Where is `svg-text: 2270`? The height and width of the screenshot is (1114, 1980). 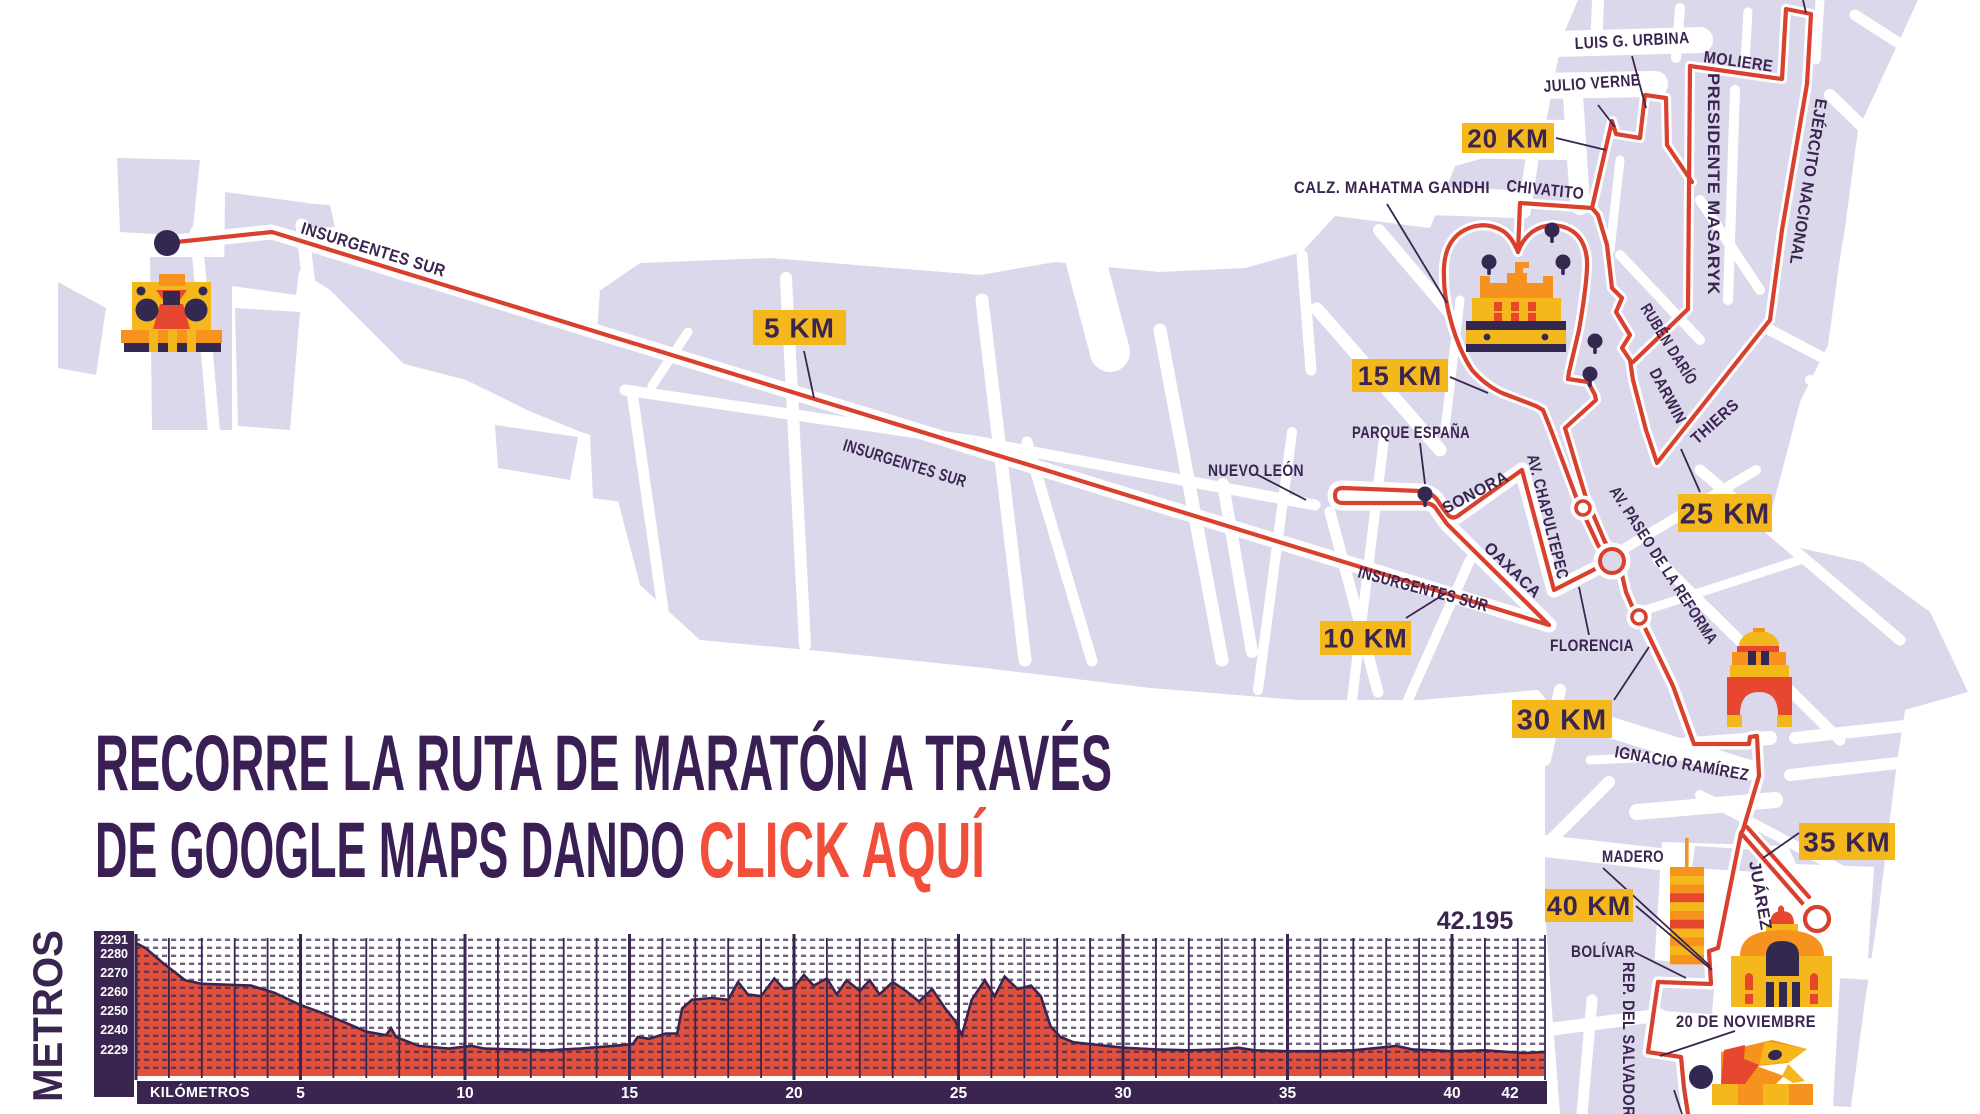
svg-text: 2270 is located at coordinates (114, 973).